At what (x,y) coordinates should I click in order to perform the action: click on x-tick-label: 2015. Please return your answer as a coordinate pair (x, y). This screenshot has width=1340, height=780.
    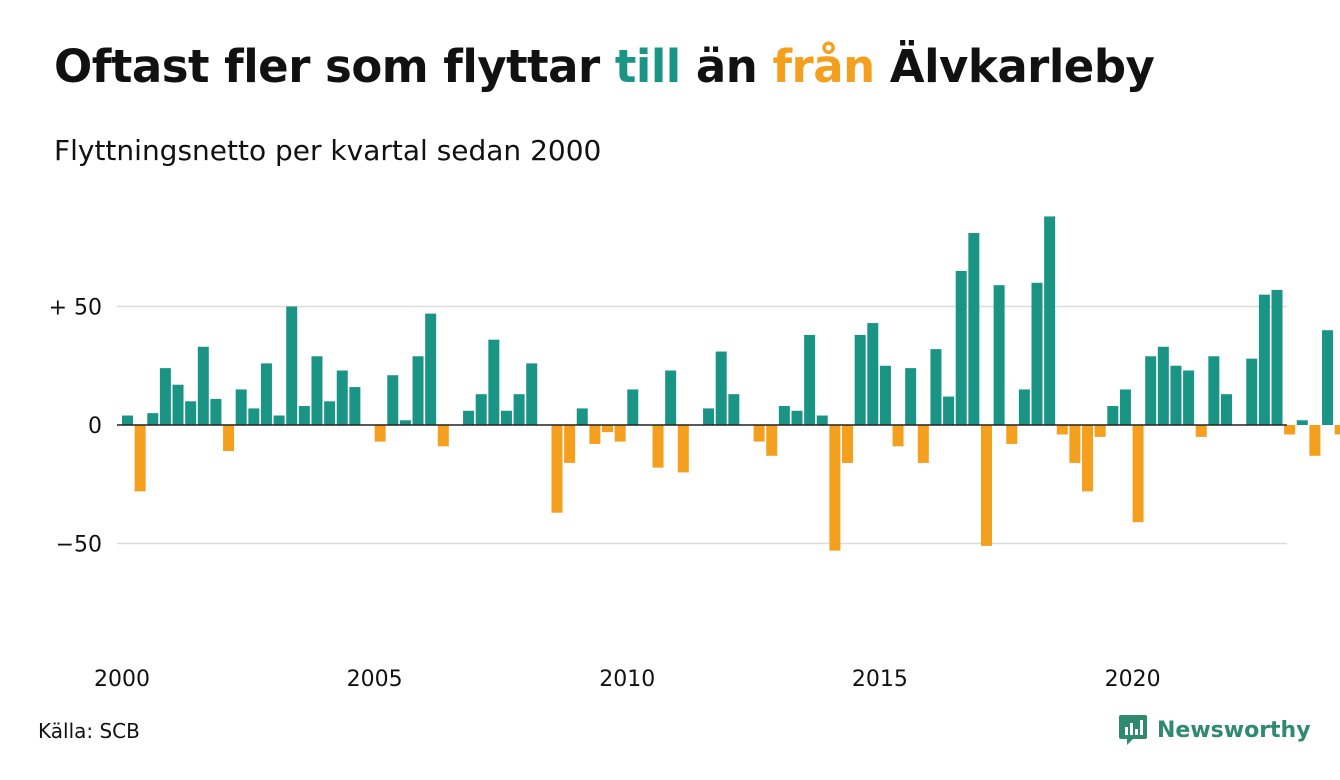
    Looking at the image, I should click on (880, 679).